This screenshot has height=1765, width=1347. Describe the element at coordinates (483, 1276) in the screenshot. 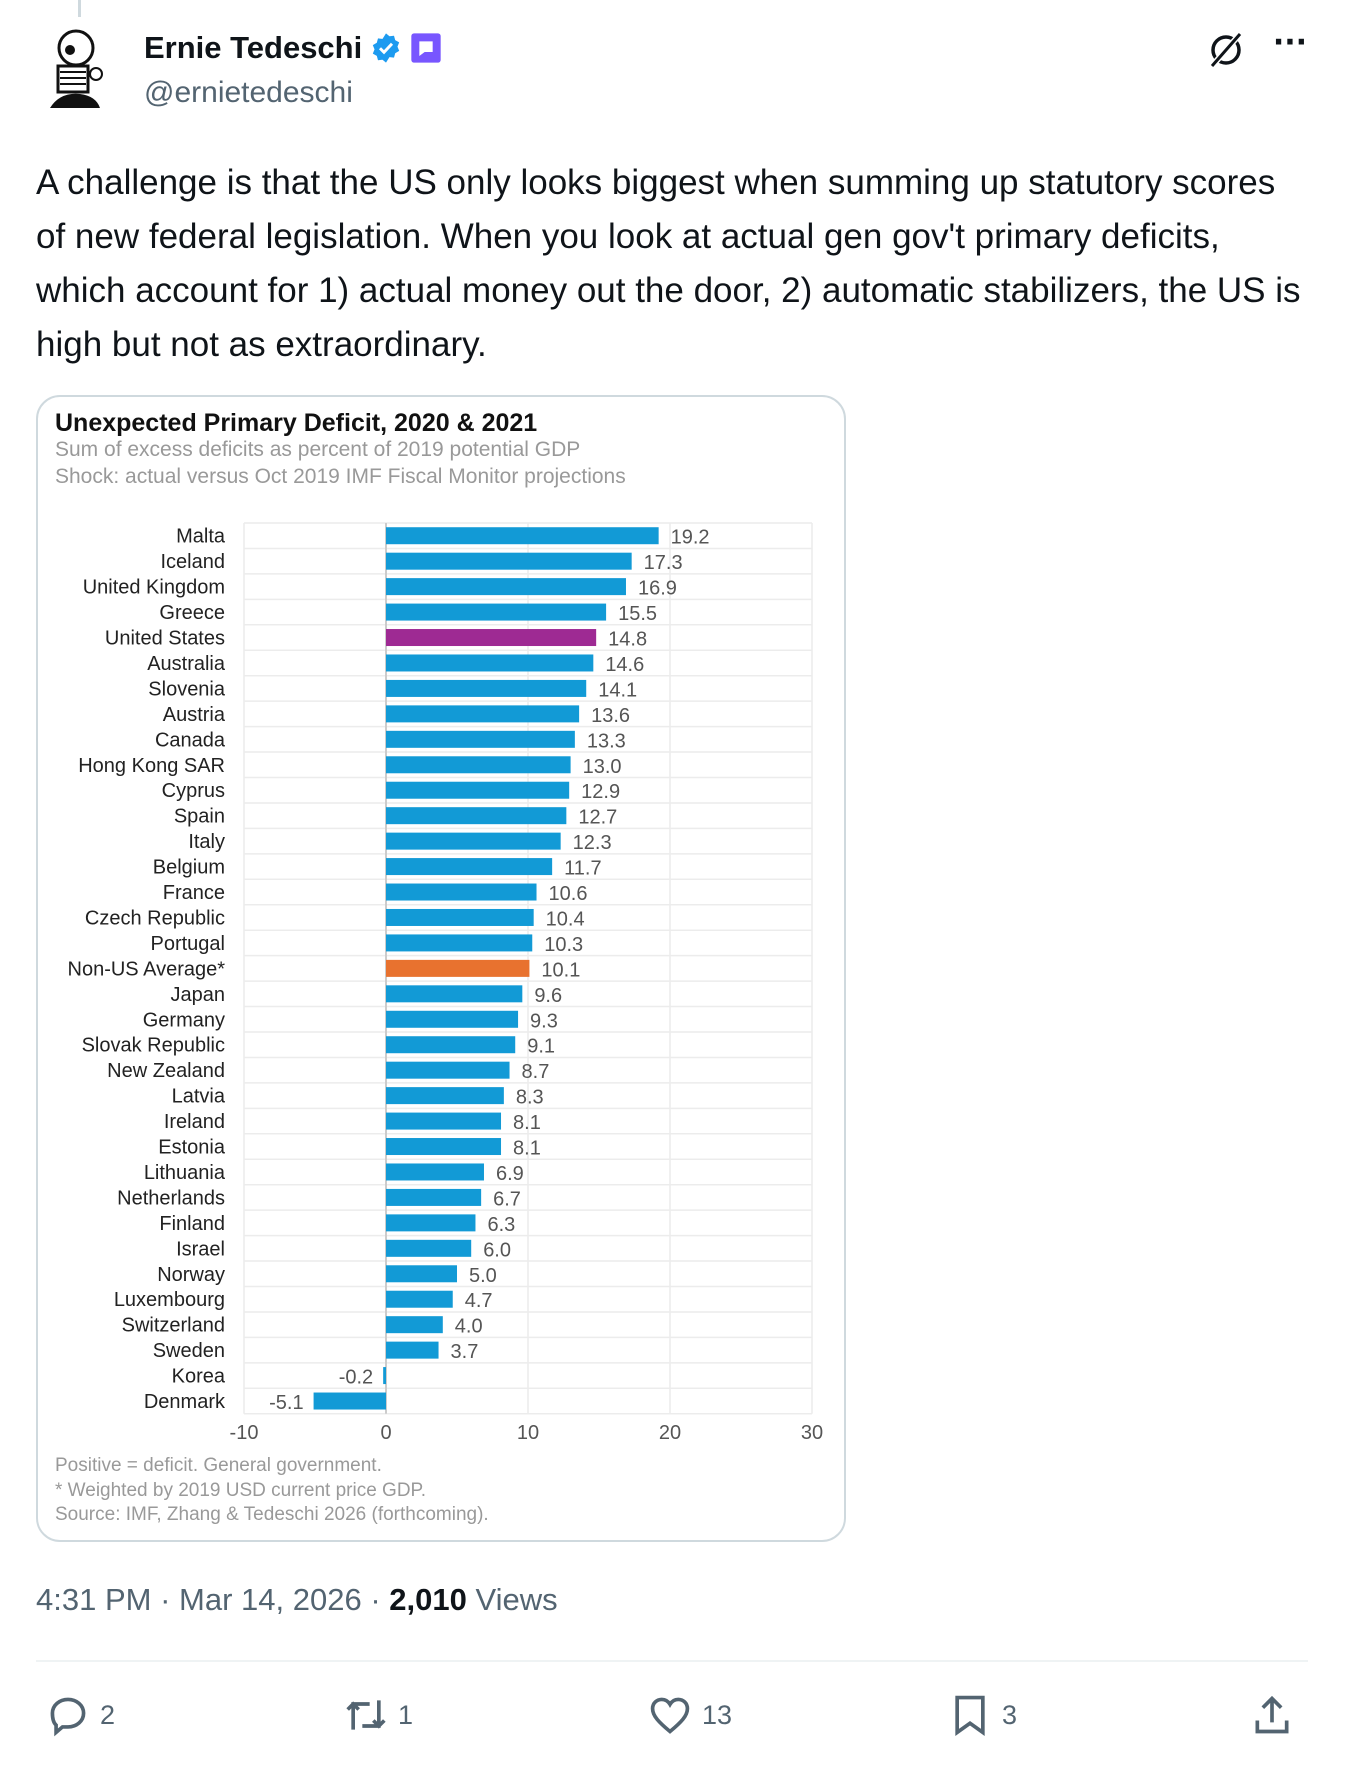

I see `data-label: 5.0` at that location.